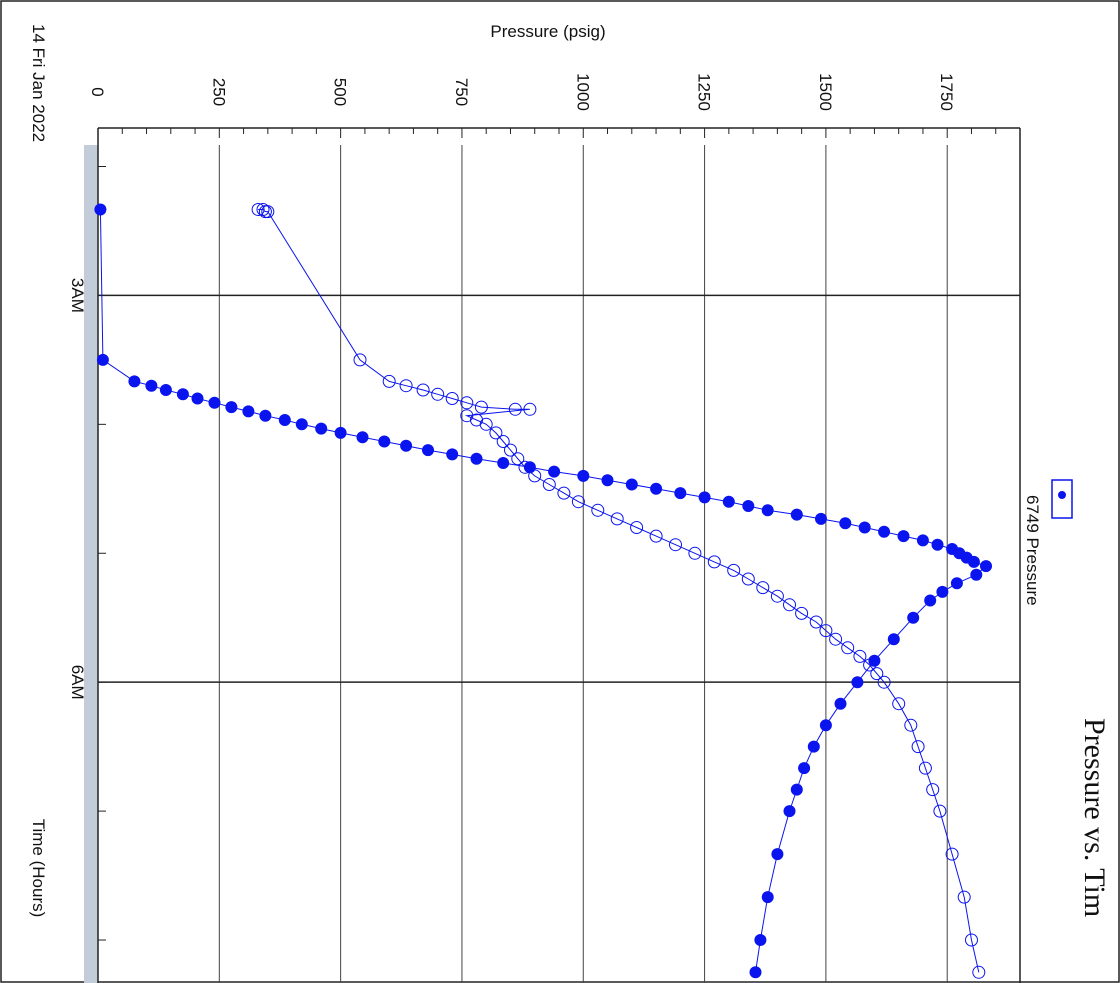 The image size is (1120, 983). Describe the element at coordinates (77, 295) in the screenshot. I see `x-tick-label: 3AM` at that location.